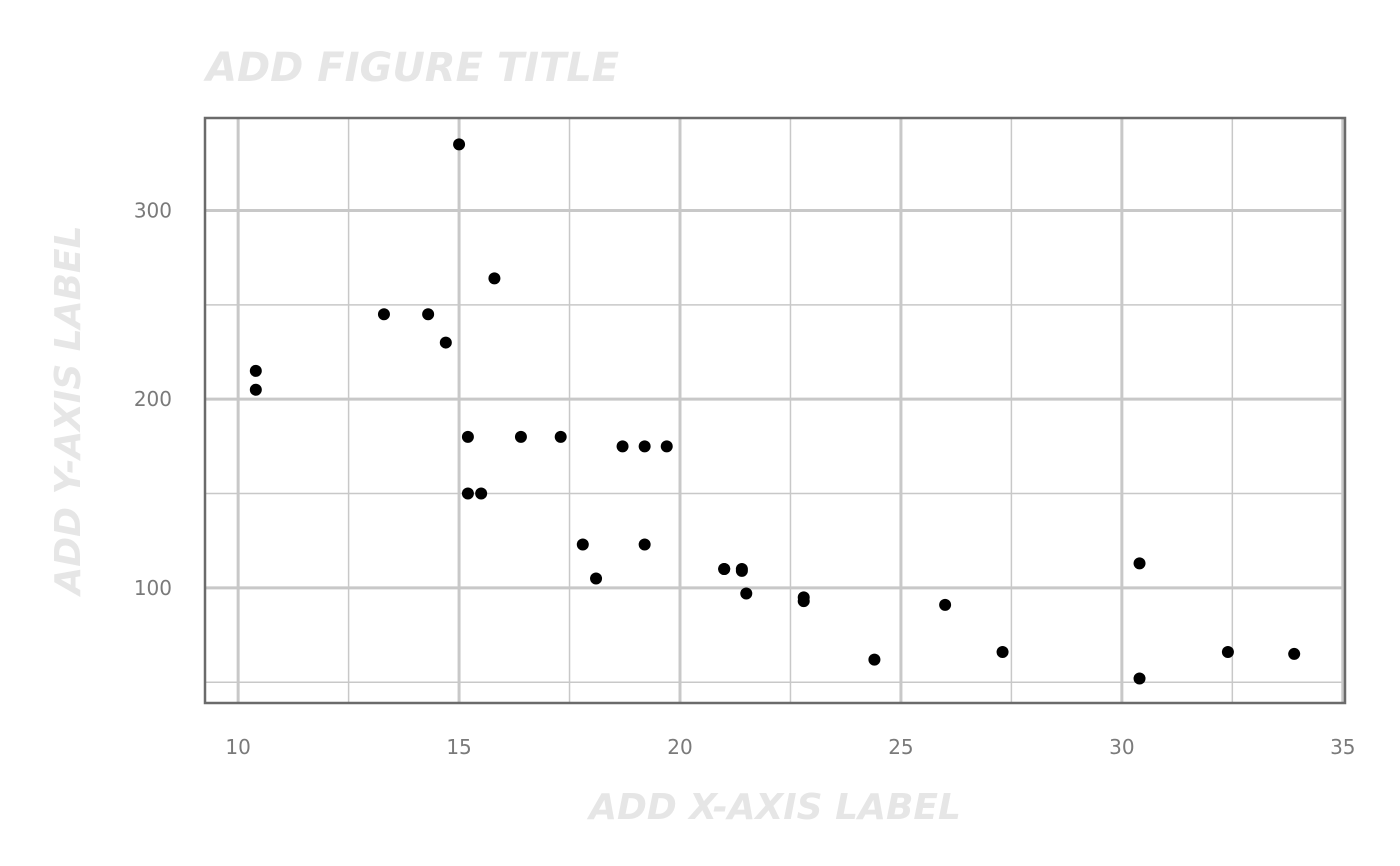 The height and width of the screenshot is (866, 1400). Describe the element at coordinates (237, 747) in the screenshot. I see `x-tick-label: 10` at that location.